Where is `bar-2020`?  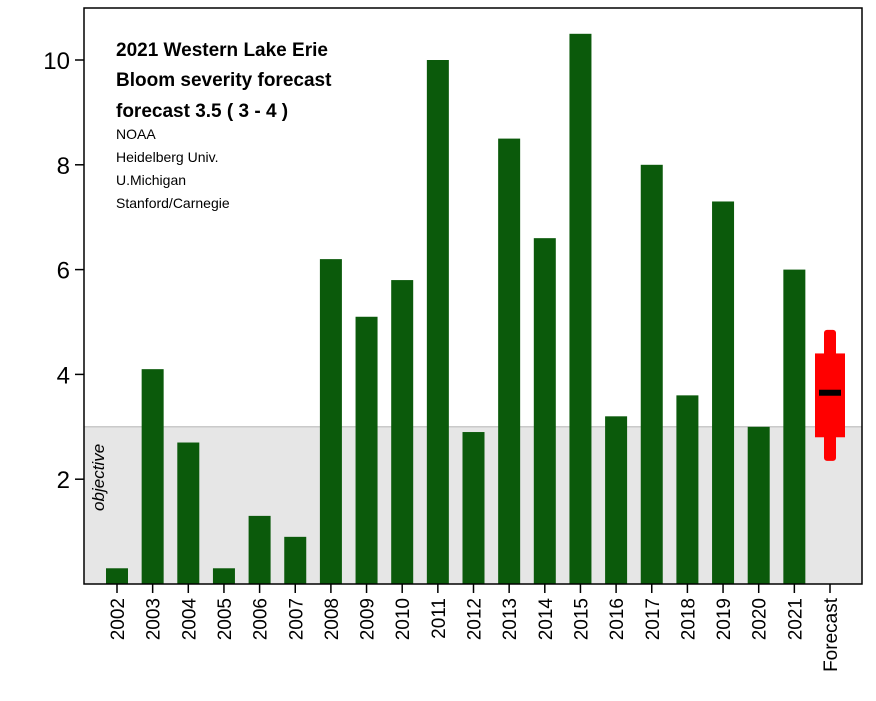 bar-2020 is located at coordinates (758, 505).